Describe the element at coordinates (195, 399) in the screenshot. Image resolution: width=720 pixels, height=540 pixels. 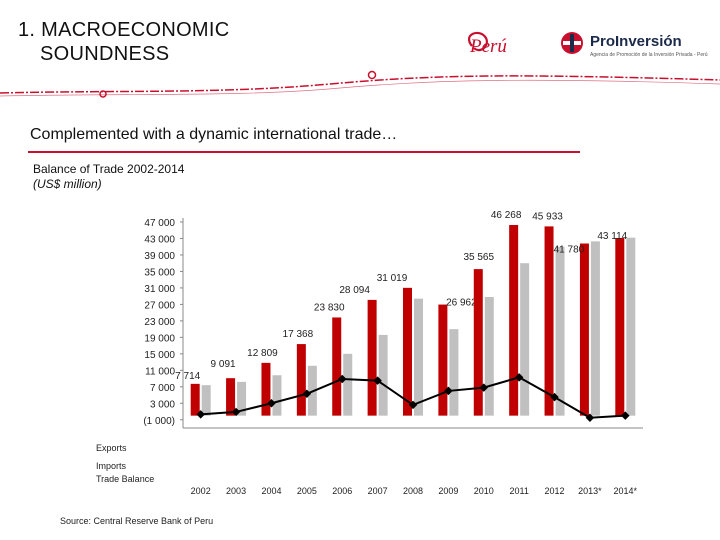
I see `bar-exports-2002` at that location.